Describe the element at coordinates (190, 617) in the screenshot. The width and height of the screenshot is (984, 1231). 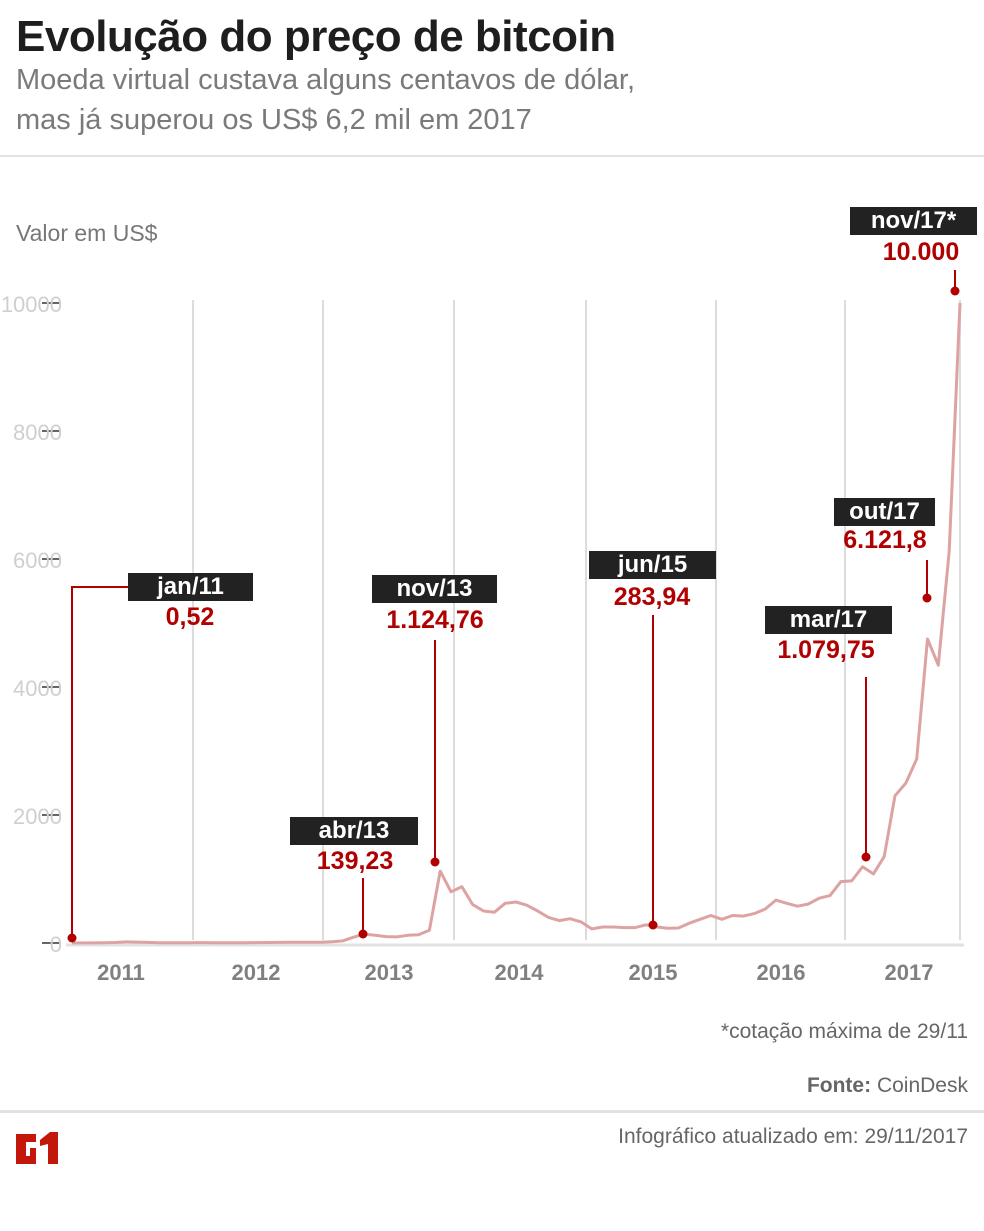
I see `annotation-value-label: 0,52` at that location.